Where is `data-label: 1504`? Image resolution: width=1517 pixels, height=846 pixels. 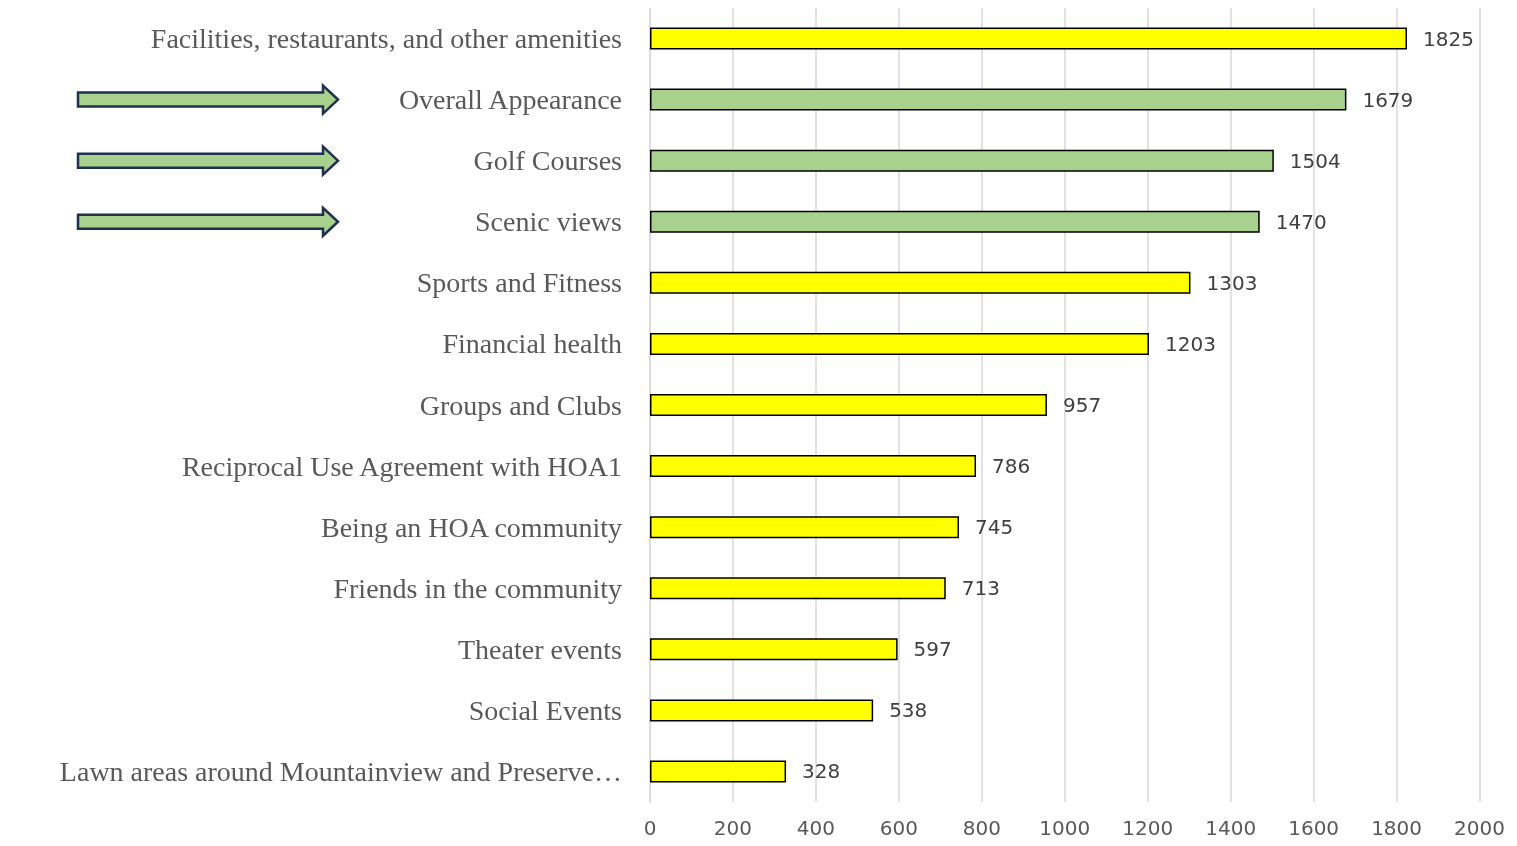
data-label: 1504 is located at coordinates (1315, 160).